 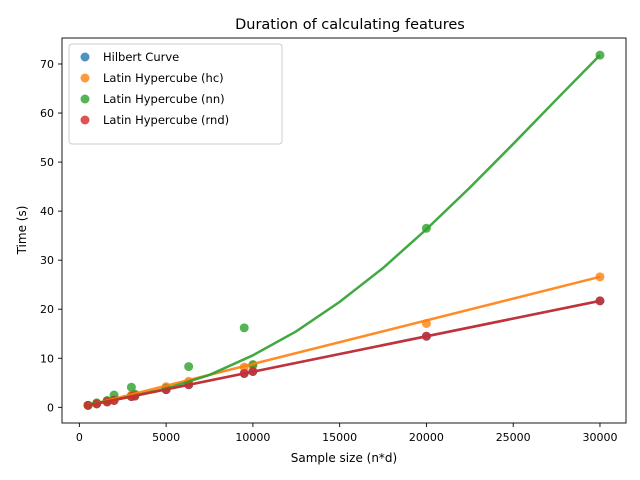 I want to click on y-tick-label: 60, so click(x=47, y=113).